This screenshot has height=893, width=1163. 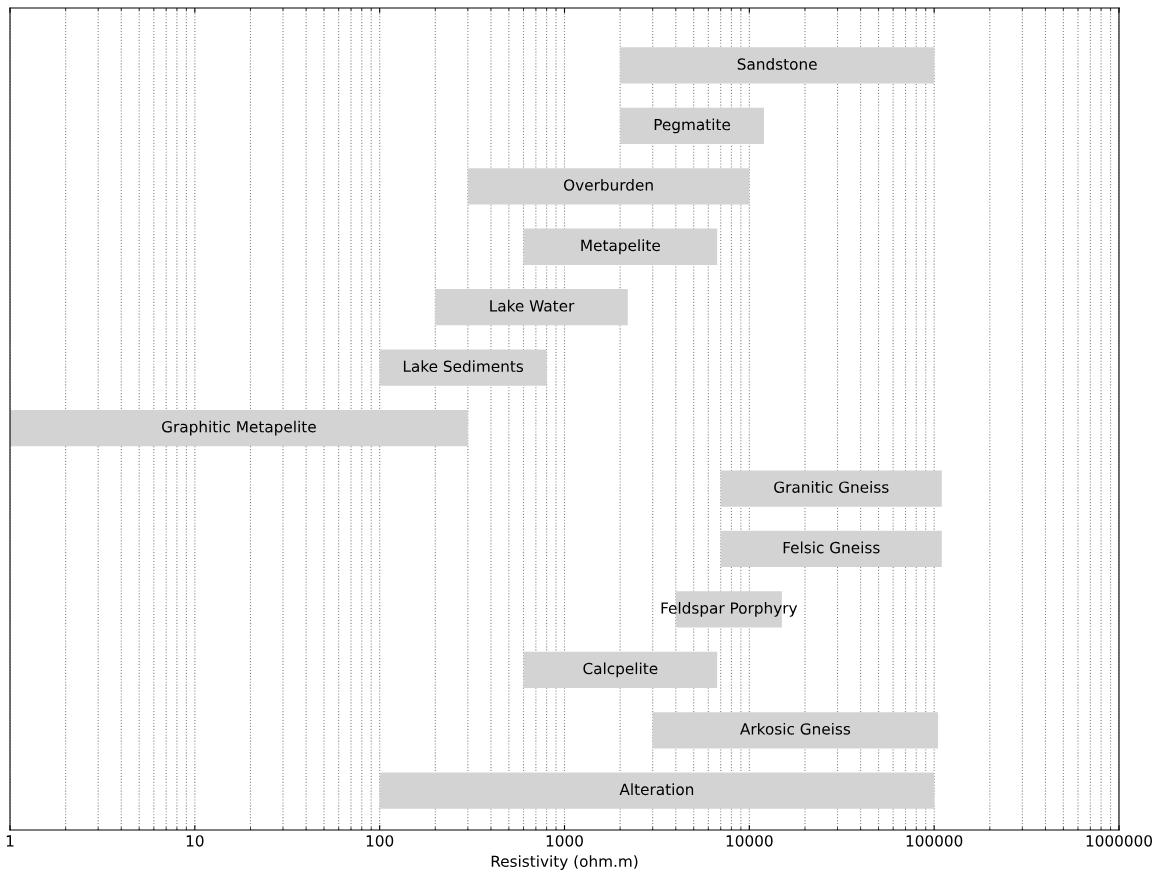 I want to click on x-tick-label: 100, so click(x=380, y=841).